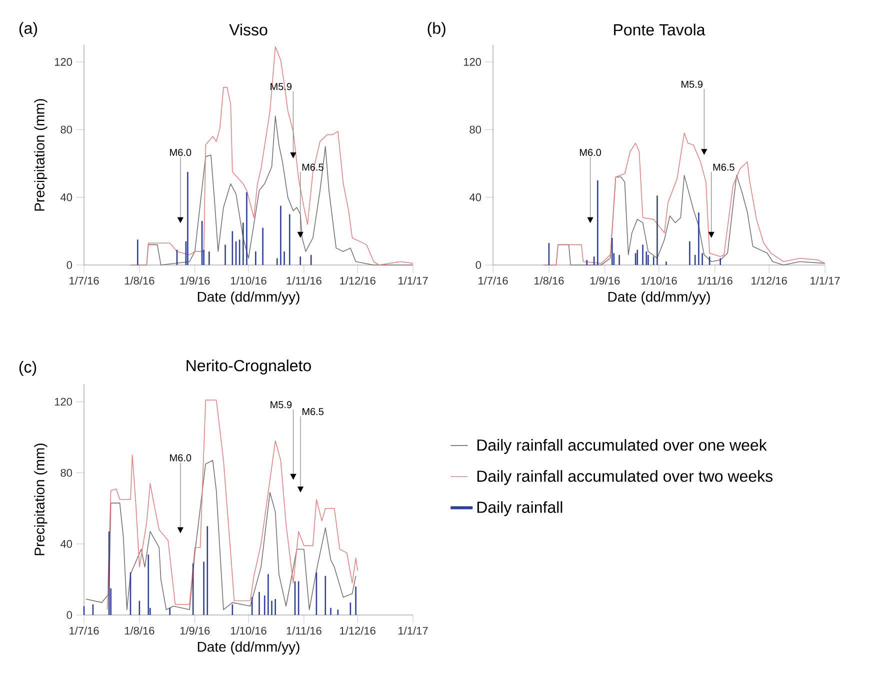 The image size is (882, 689). I want to click on legend-label: Daily rainfall accumulated over one week, so click(622, 446).